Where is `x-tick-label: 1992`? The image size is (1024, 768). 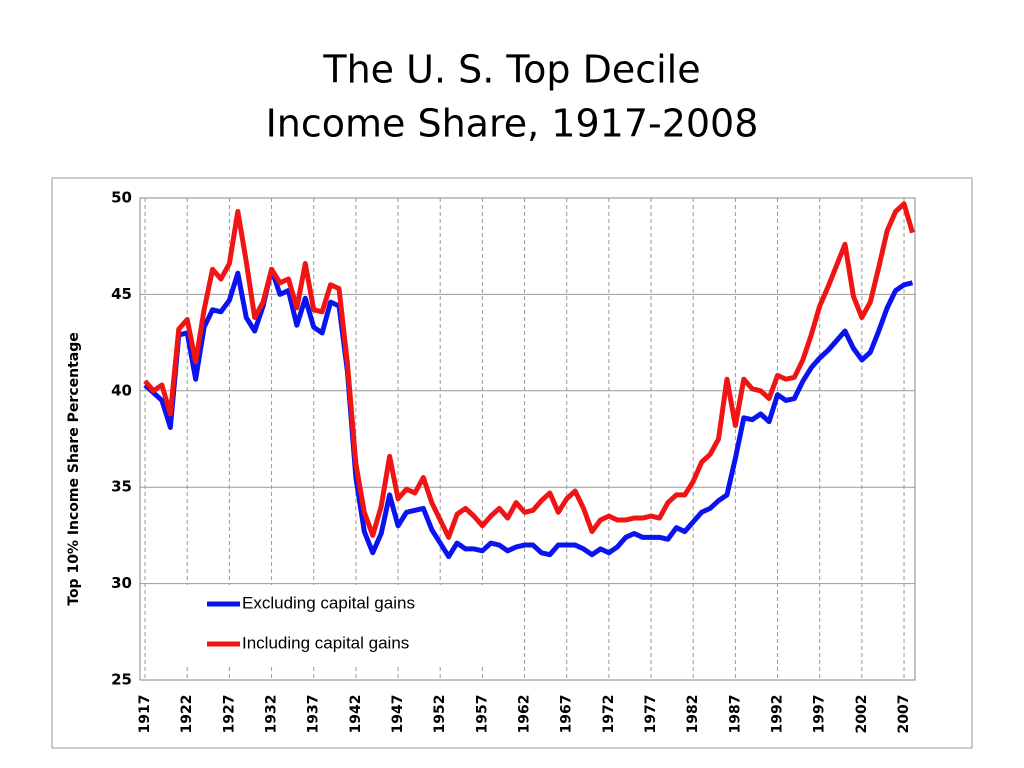 x-tick-label: 1992 is located at coordinates (778, 714).